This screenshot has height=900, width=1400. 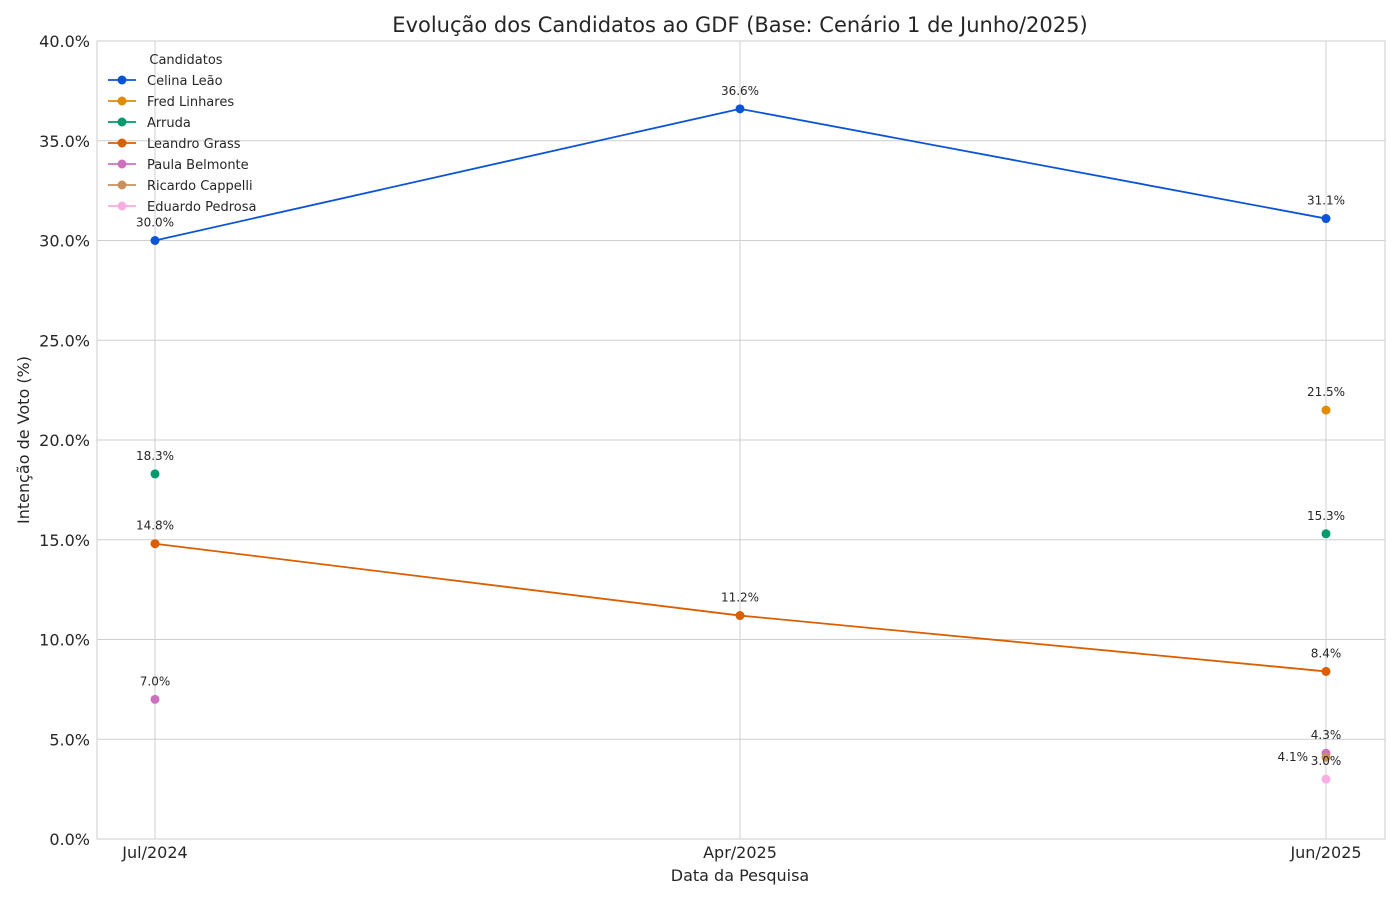 What do you see at coordinates (1326, 653) in the screenshot?
I see `data-label: 8.4%` at bounding box center [1326, 653].